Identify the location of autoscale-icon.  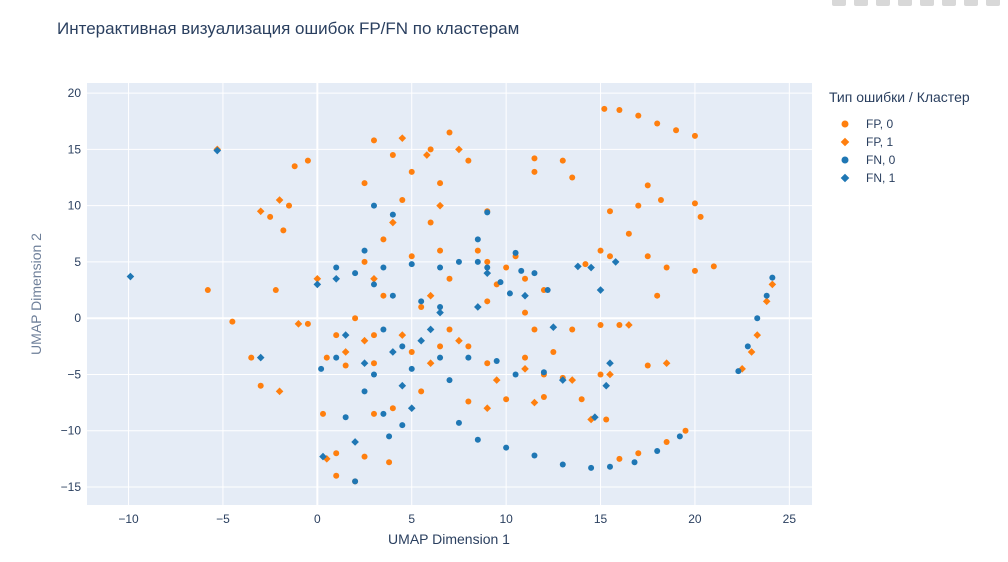
(971, 3).